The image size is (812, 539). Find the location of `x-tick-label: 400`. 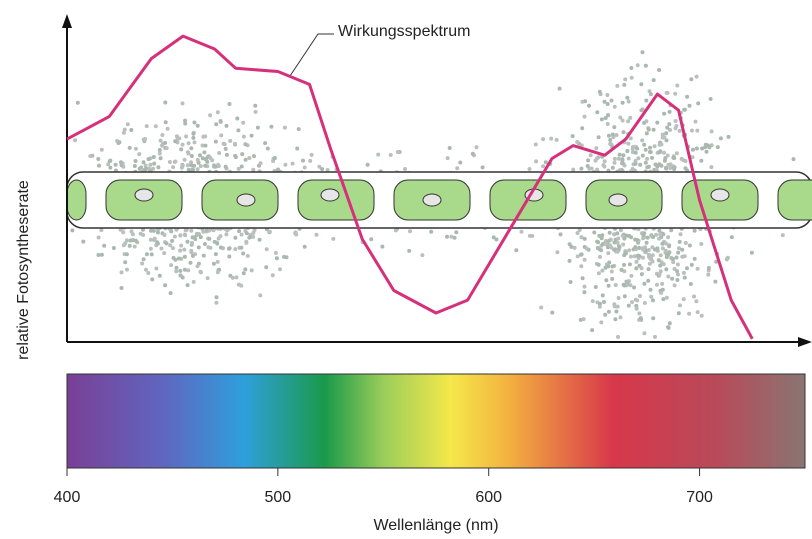

x-tick-label: 400 is located at coordinates (67, 497).